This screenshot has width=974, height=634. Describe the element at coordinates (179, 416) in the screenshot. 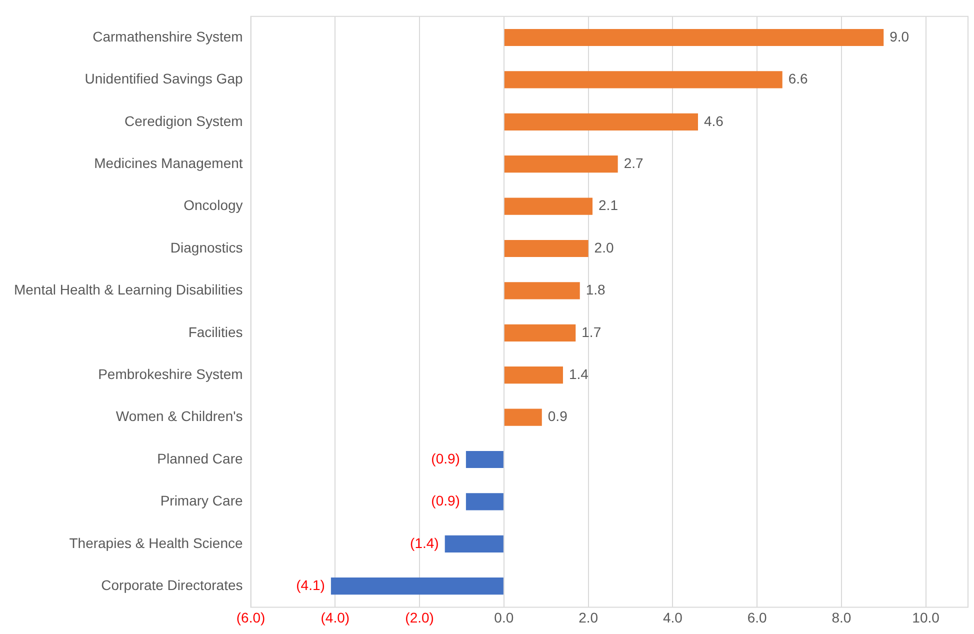

I see `y-tick-label: Women & Children's` at that location.